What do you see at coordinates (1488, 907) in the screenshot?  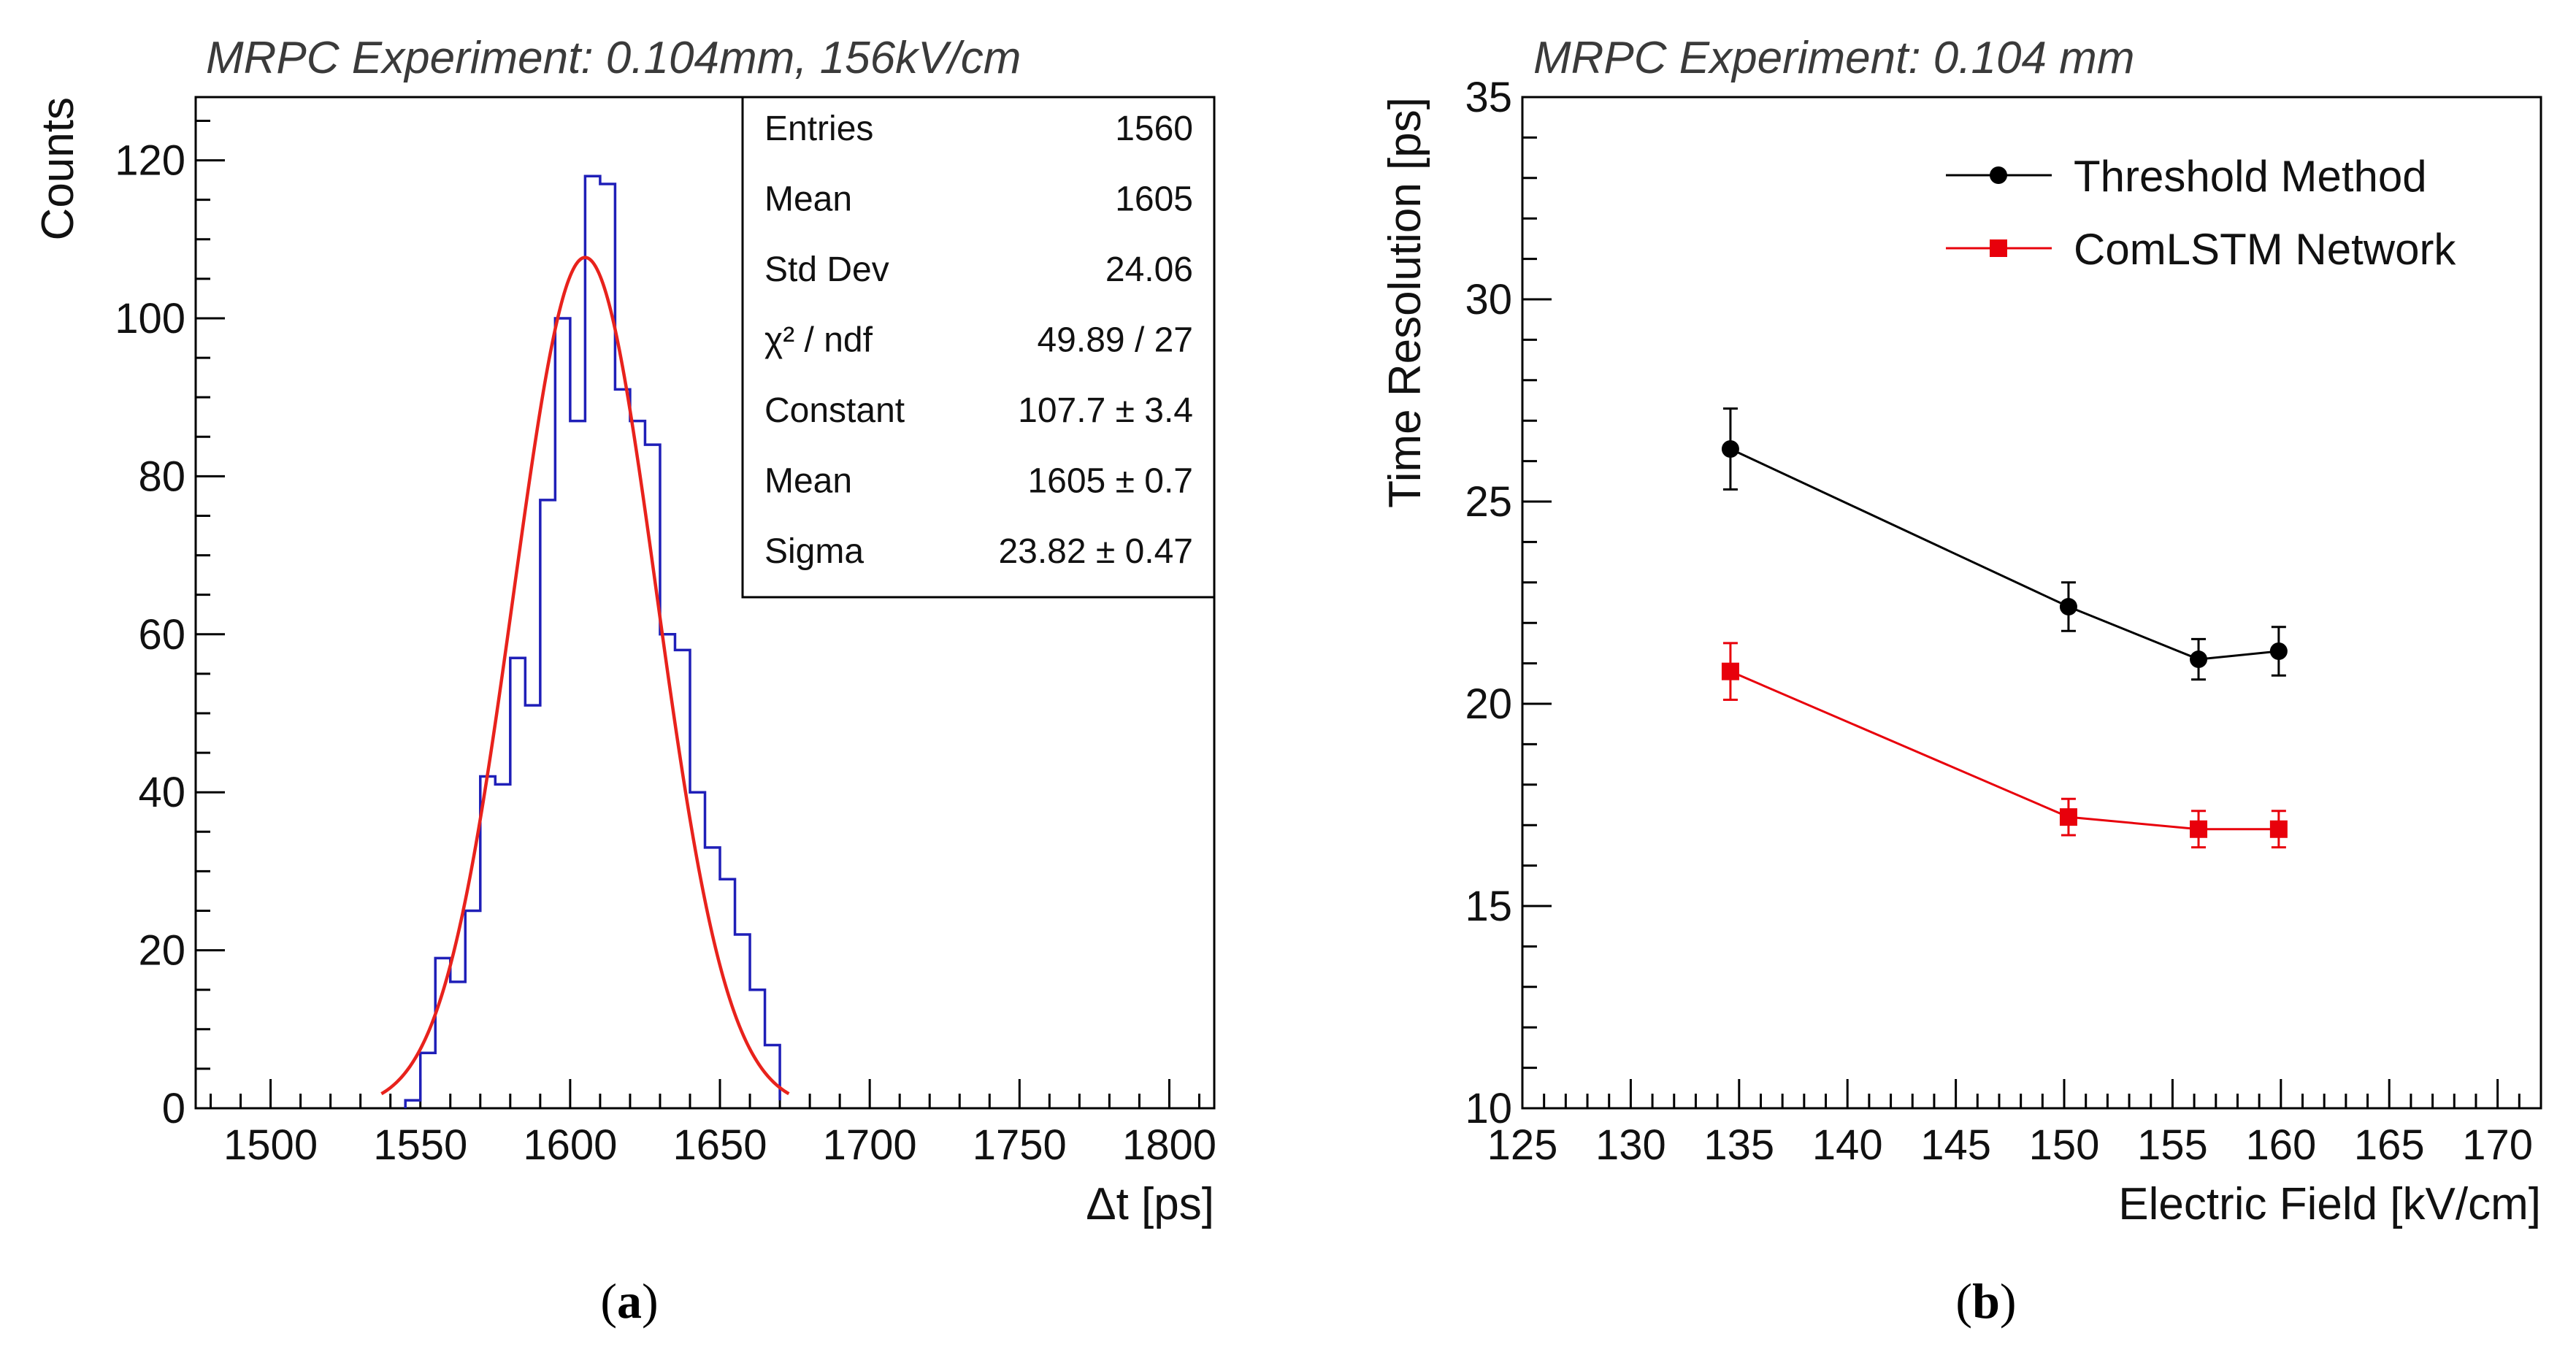 I see `y-tick-label: 15` at bounding box center [1488, 907].